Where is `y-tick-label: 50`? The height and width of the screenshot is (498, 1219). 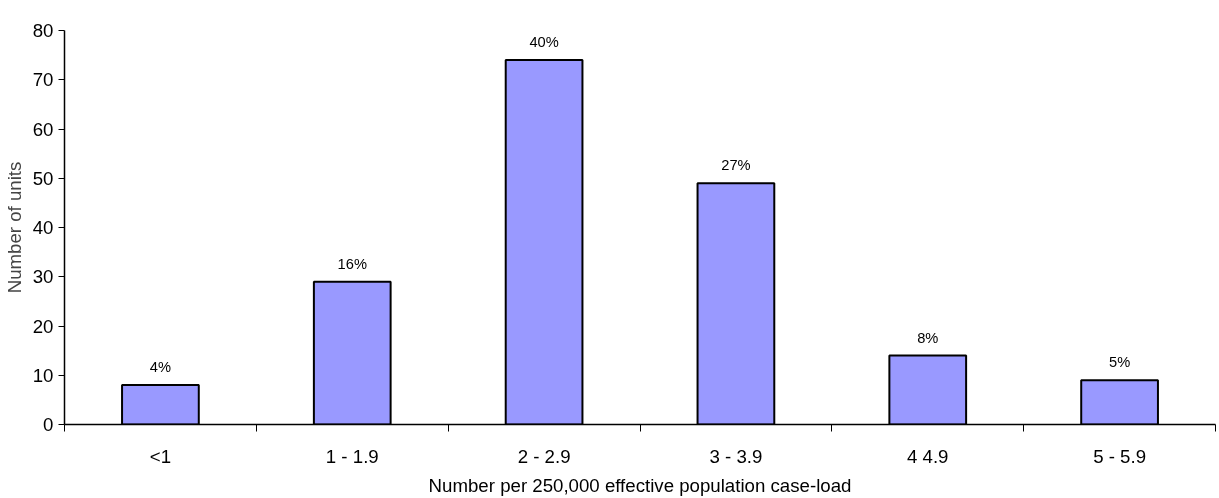
y-tick-label: 50 is located at coordinates (43, 178).